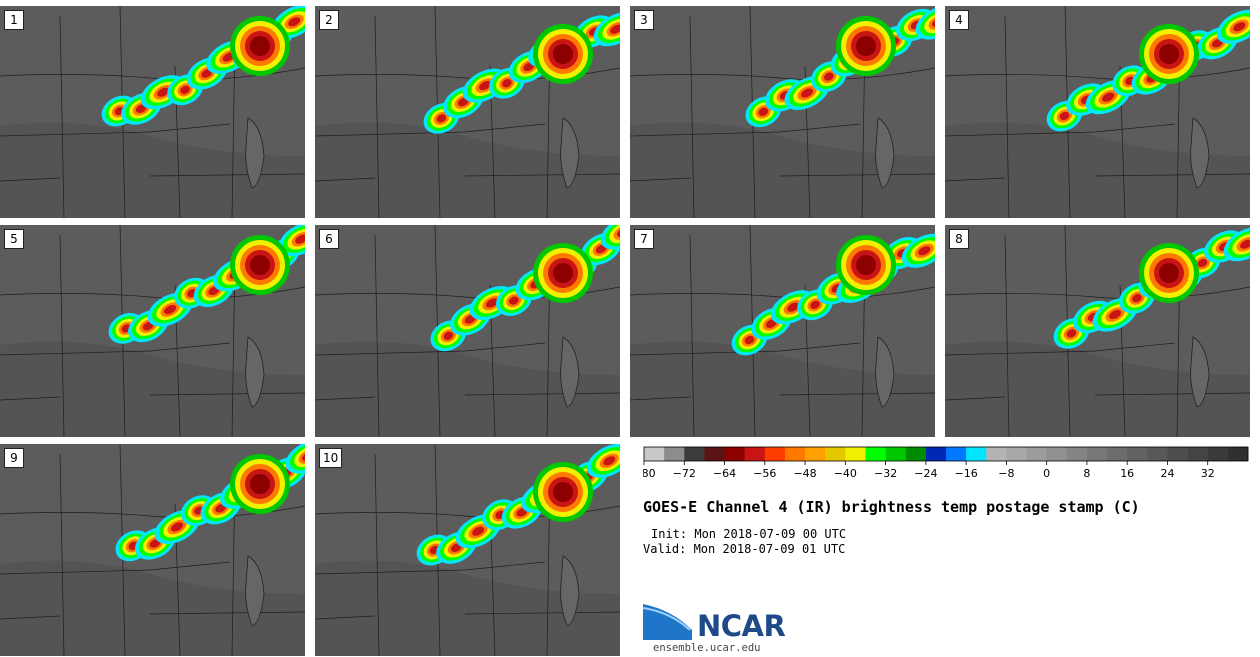 This screenshot has width=1260, height=657. Describe the element at coordinates (1086, 473) in the screenshot. I see `colorbar-tick-label: 8` at that location.